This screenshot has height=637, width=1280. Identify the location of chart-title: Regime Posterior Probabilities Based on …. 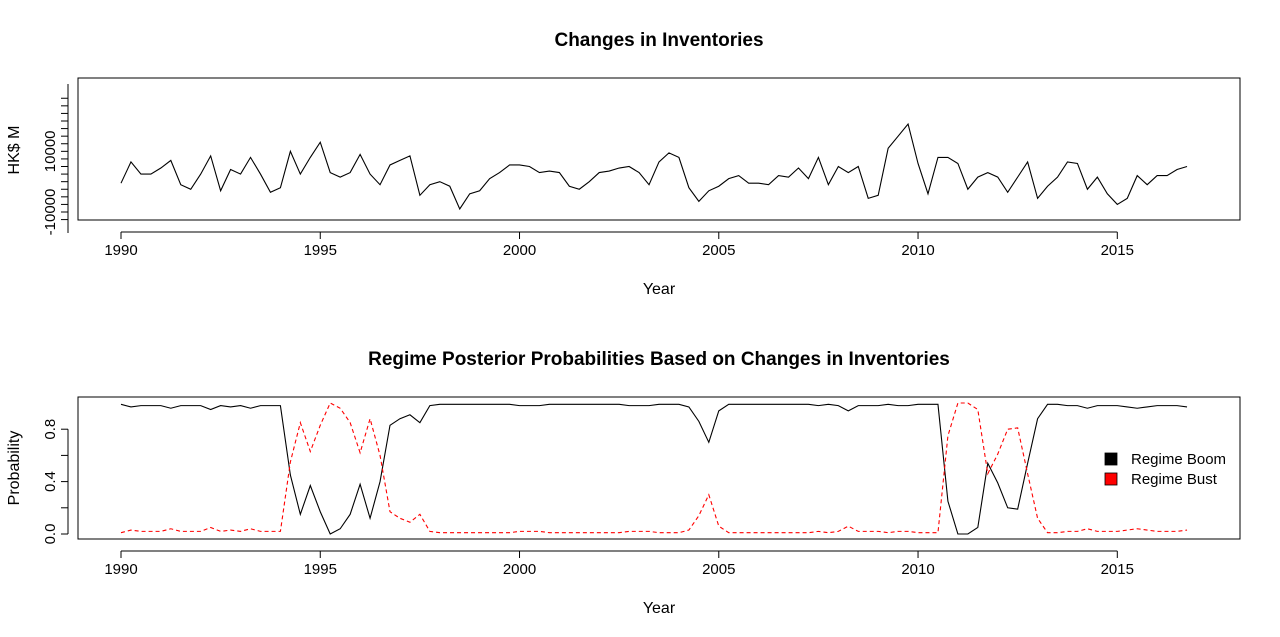
(659, 359).